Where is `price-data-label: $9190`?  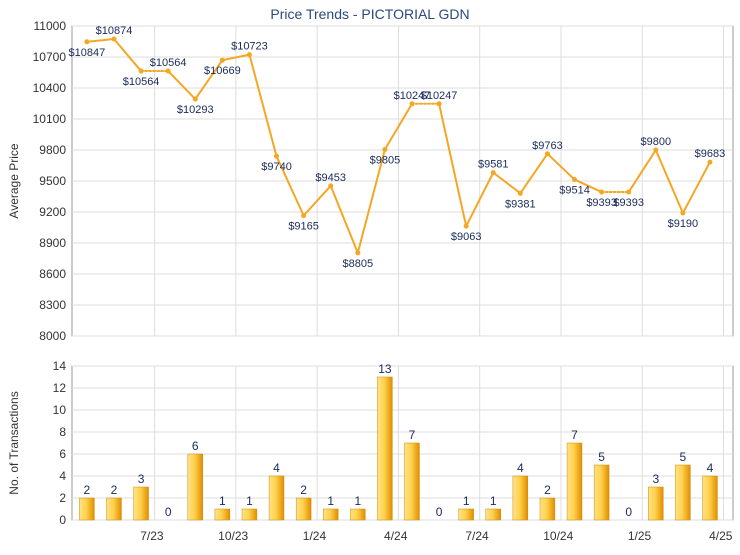 price-data-label: $9190 is located at coordinates (683, 224).